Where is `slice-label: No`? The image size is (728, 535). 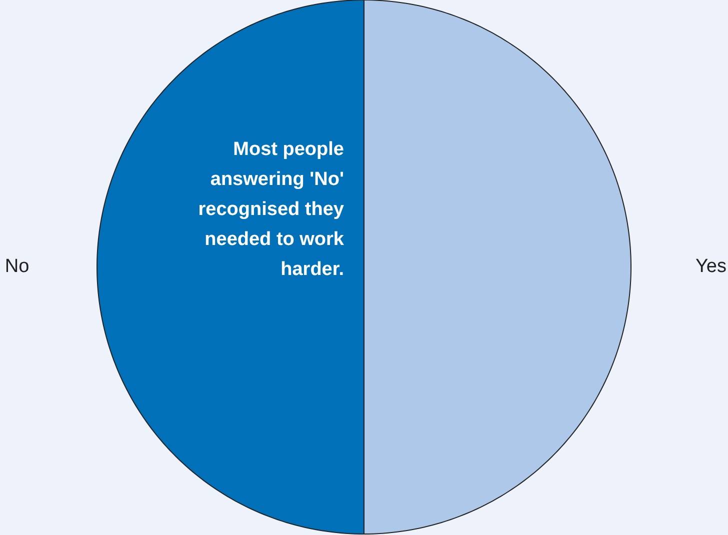
slice-label: No is located at coordinates (17, 267).